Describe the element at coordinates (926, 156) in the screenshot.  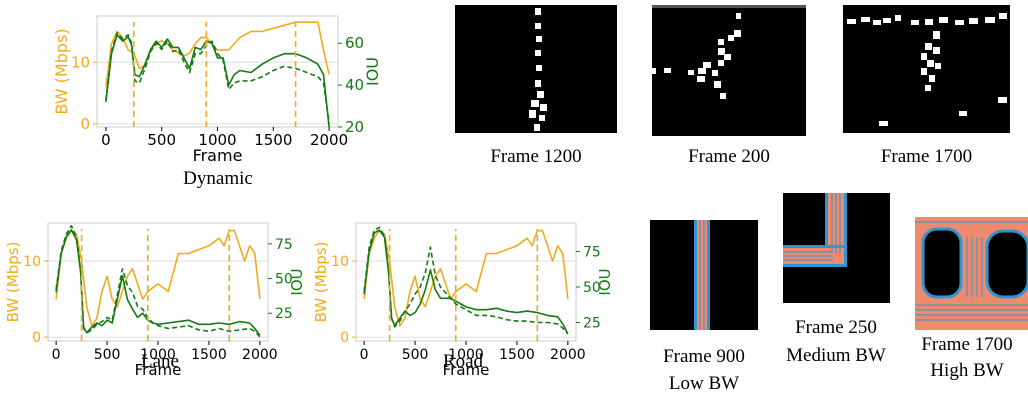
I see `caption-dynamic-frame-1700: Frame 1700` at that location.